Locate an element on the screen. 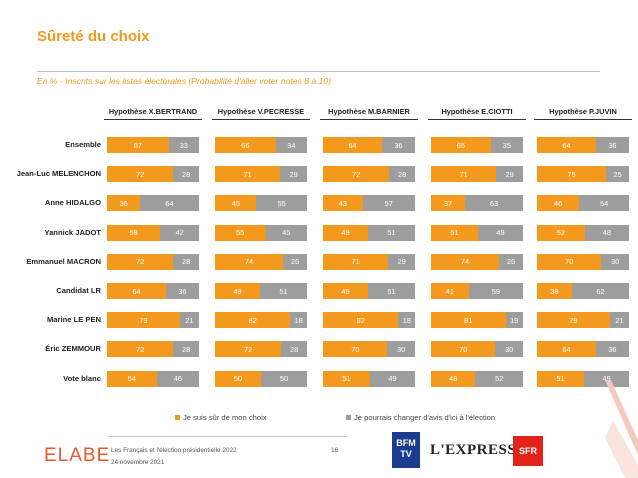 The height and width of the screenshot is (478, 638). bar-hypothese-v-pecresse-marine-le-pen: 82 18 is located at coordinates (261, 320).